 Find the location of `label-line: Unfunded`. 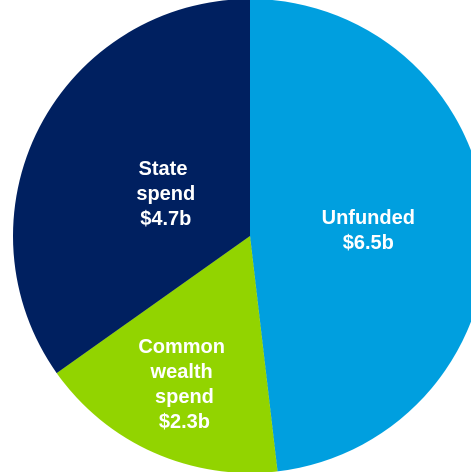

label-line: Unfunded is located at coordinates (368, 218).